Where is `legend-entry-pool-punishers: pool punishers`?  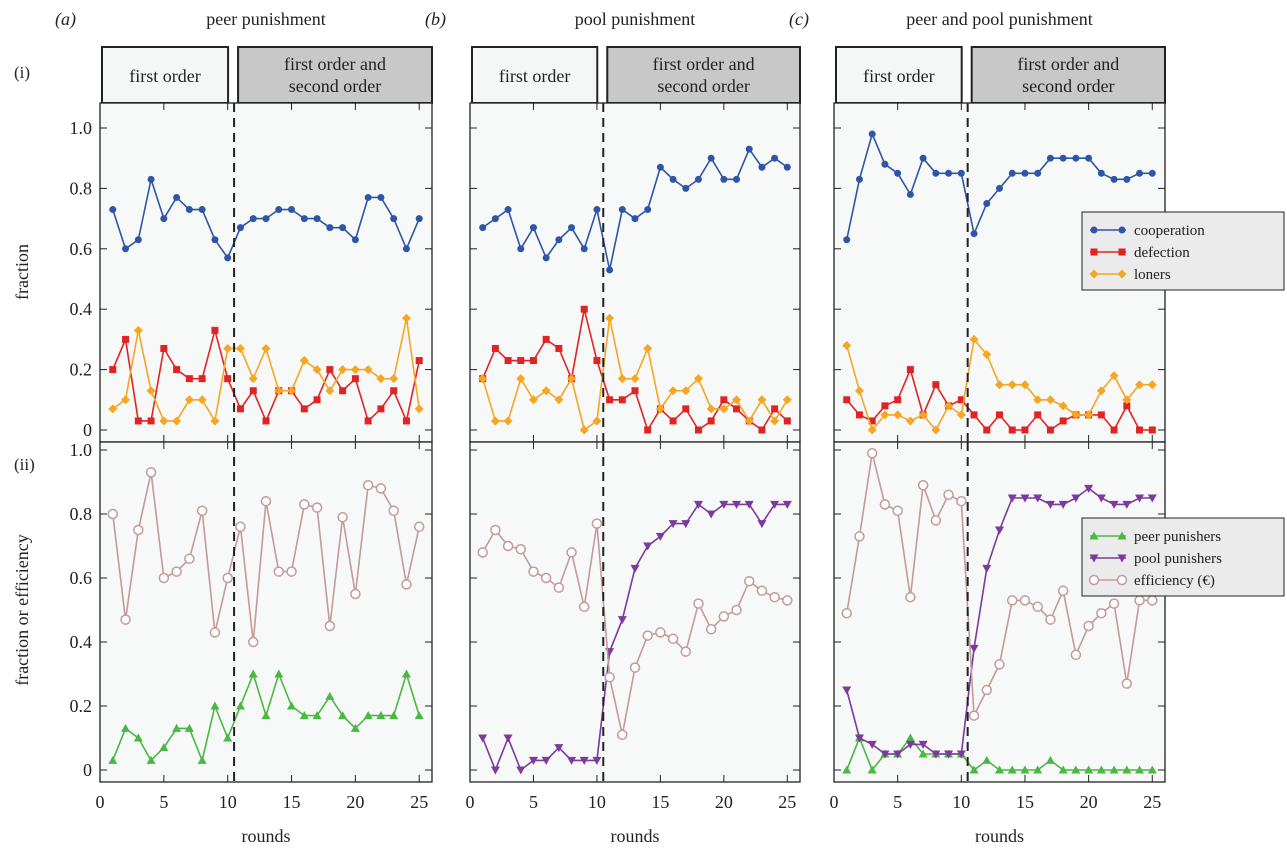
legend-entry-pool-punishers: pool punishers is located at coordinates (1155, 559).